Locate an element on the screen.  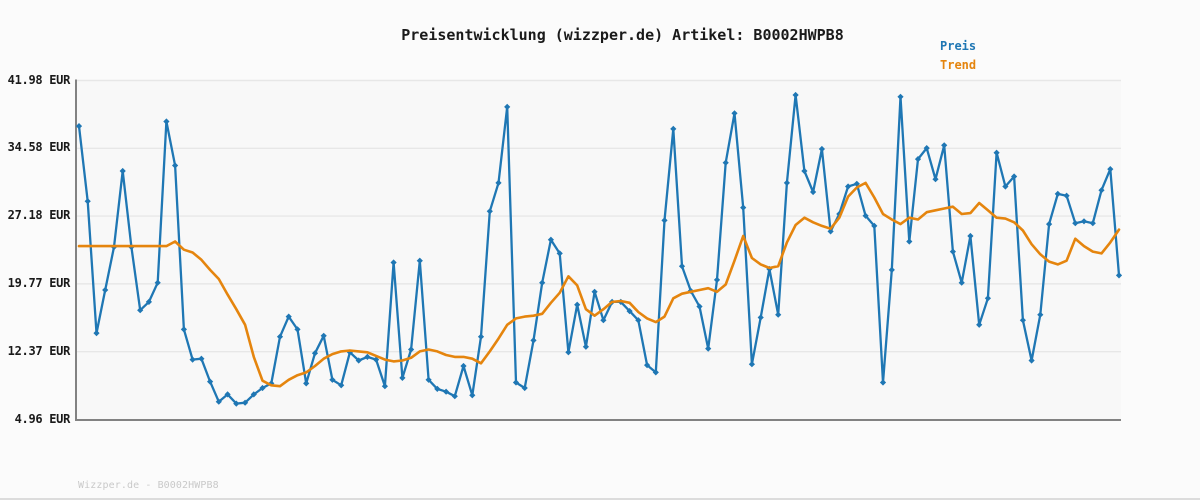
y-axis-tick-label: 27.18 EUR is located at coordinates (39, 215).